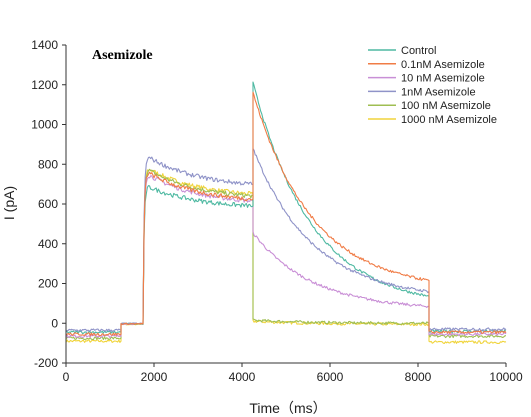  What do you see at coordinates (44, 125) in the screenshot?
I see `y-tick-label: 1000` at bounding box center [44, 125].